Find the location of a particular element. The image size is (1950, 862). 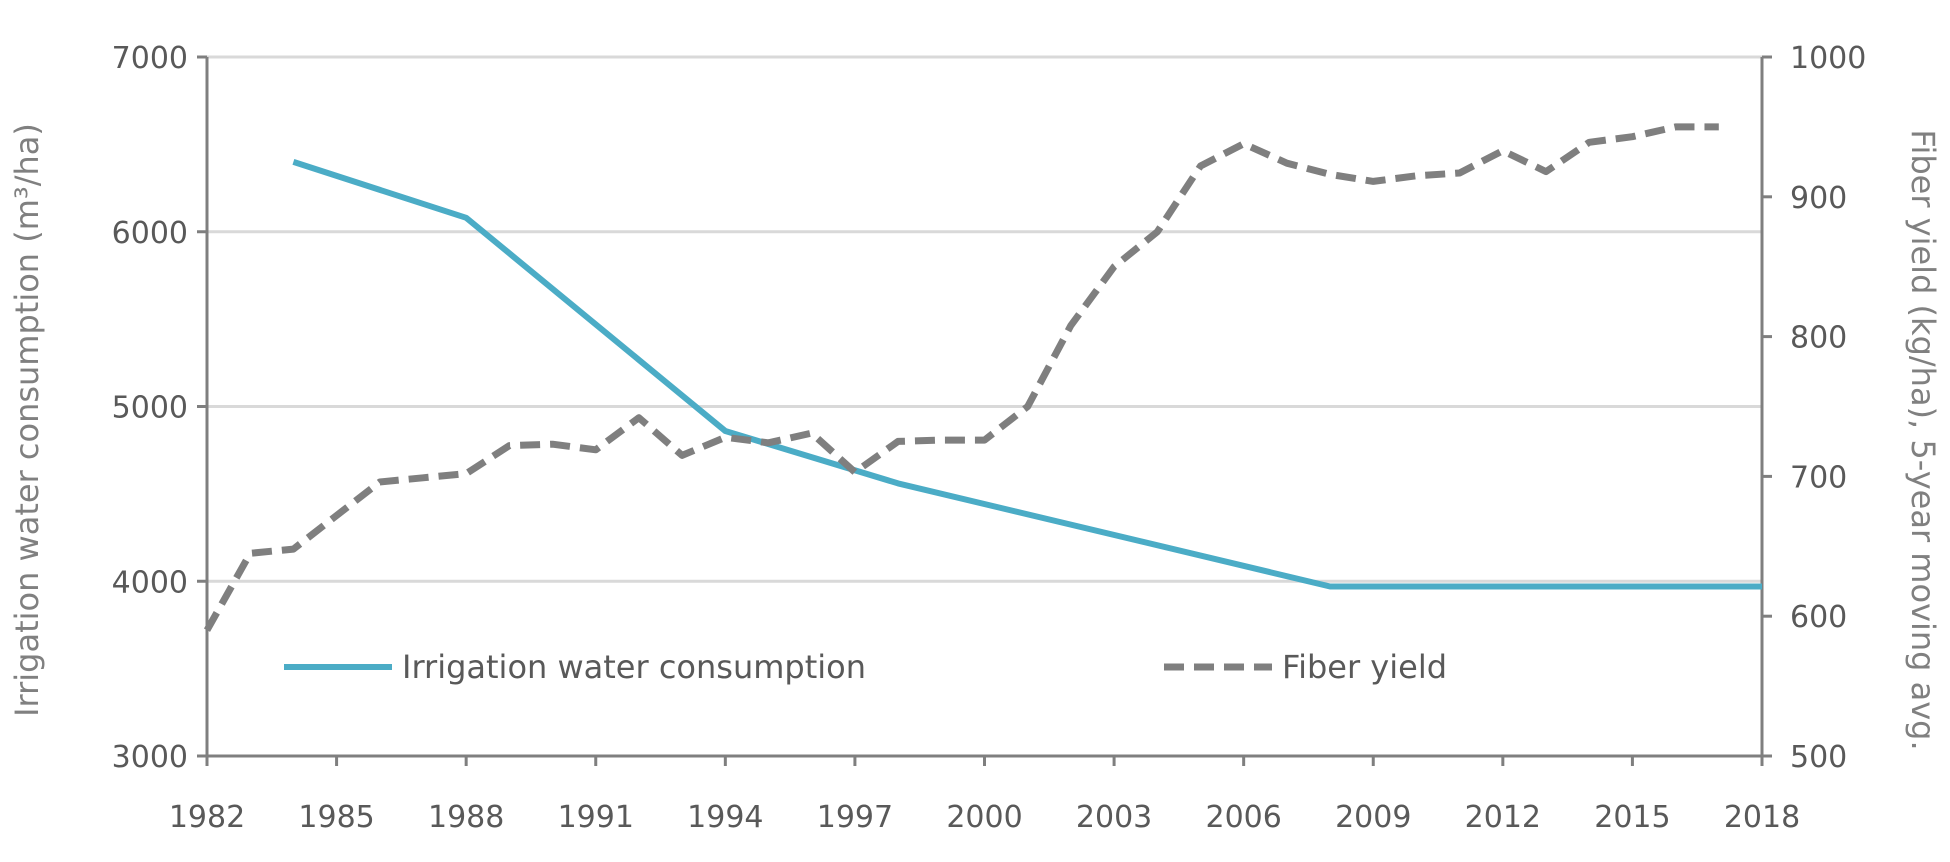

x-tick-label: 1988 is located at coordinates (466, 817).